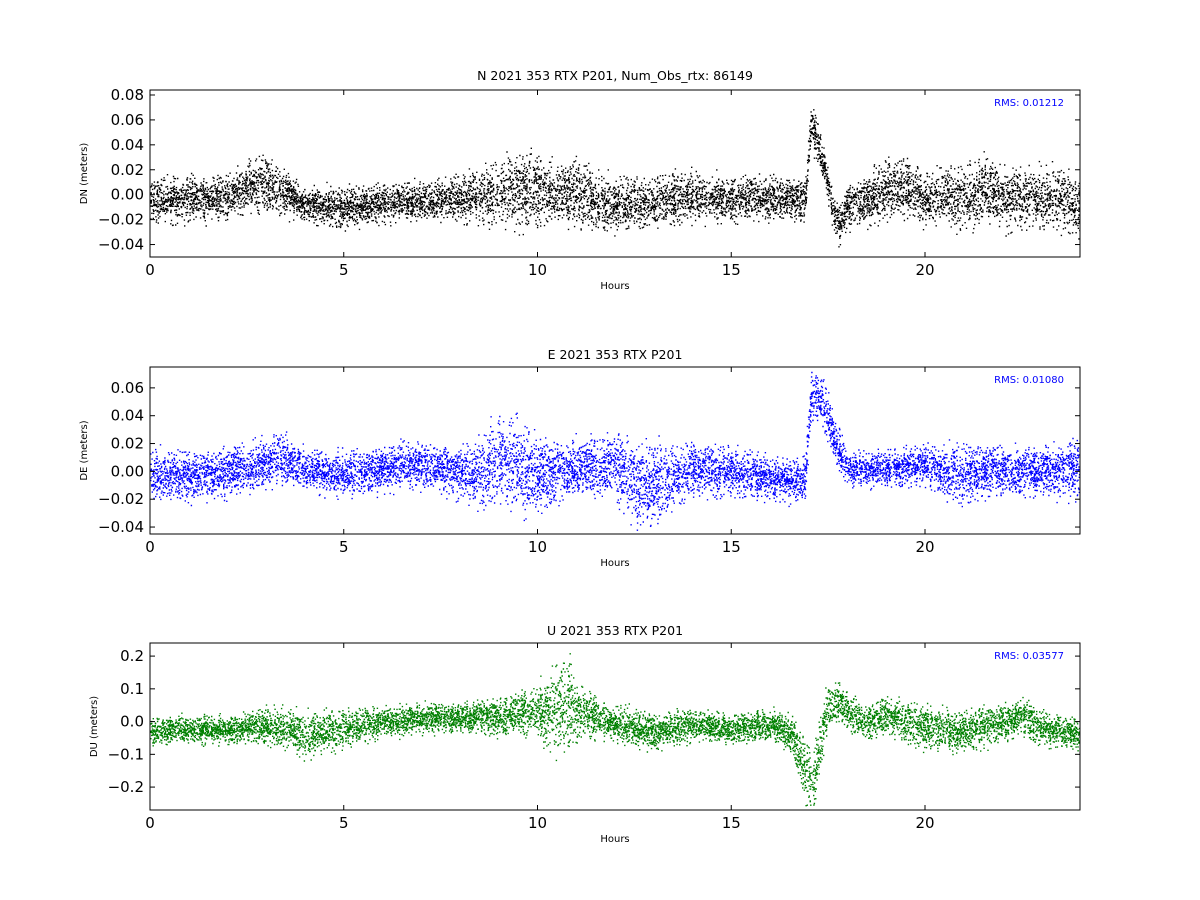 The height and width of the screenshot is (900, 1200). What do you see at coordinates (127, 95) in the screenshot?
I see `y-tick-label: 0.08` at bounding box center [127, 95].